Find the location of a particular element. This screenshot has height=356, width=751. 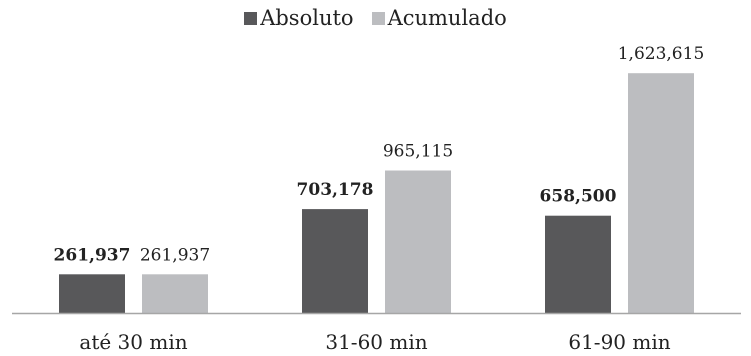

data-label-absoluto-1: 261,937 is located at coordinates (92, 255).